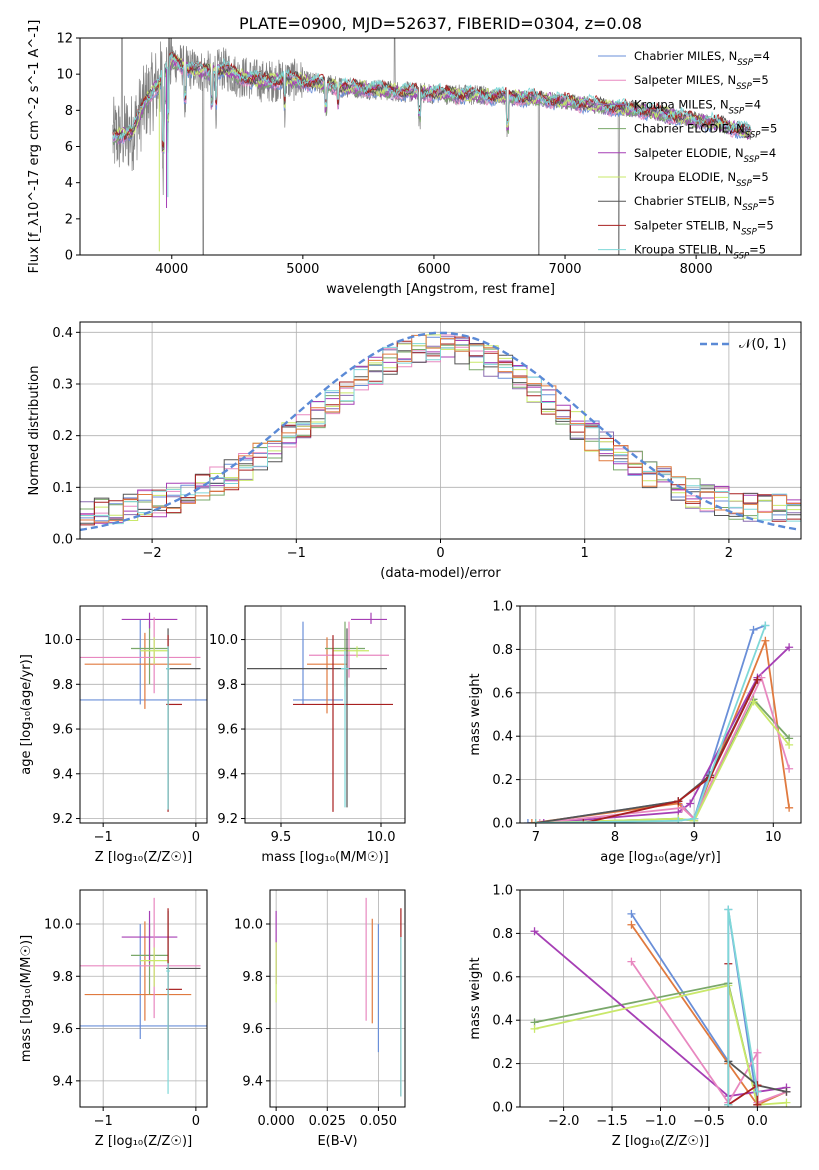 Image resolution: width=819 pixels, height=1170 pixels. Describe the element at coordinates (685, 177) in the screenshot. I see `legend-text: Kroupa ELODIE, N` at that location.